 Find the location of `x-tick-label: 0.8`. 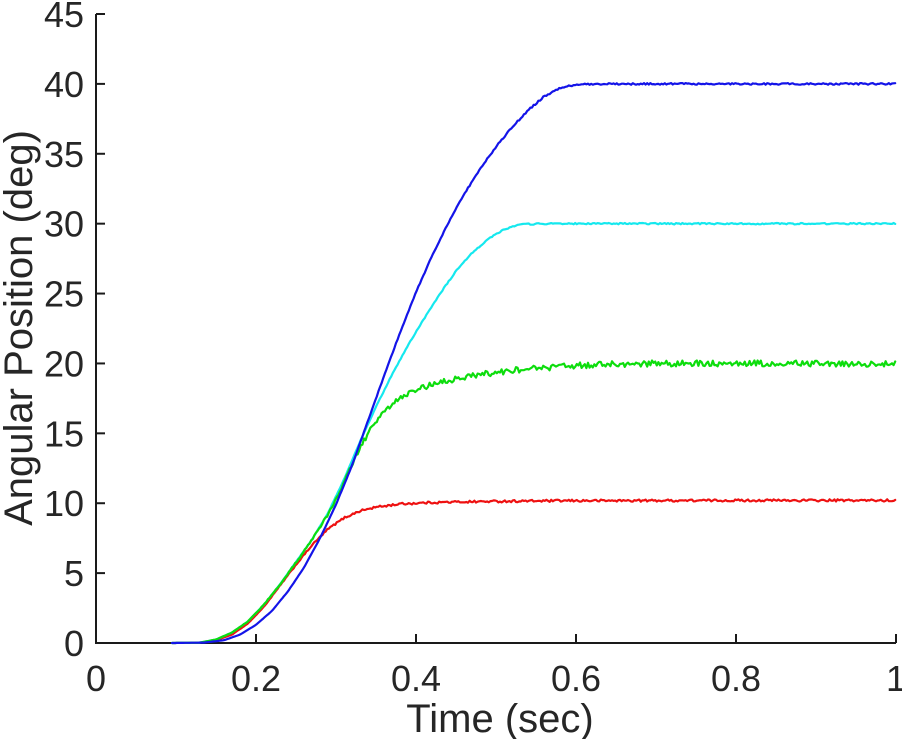

x-tick-label: 0.8 is located at coordinates (736, 678).